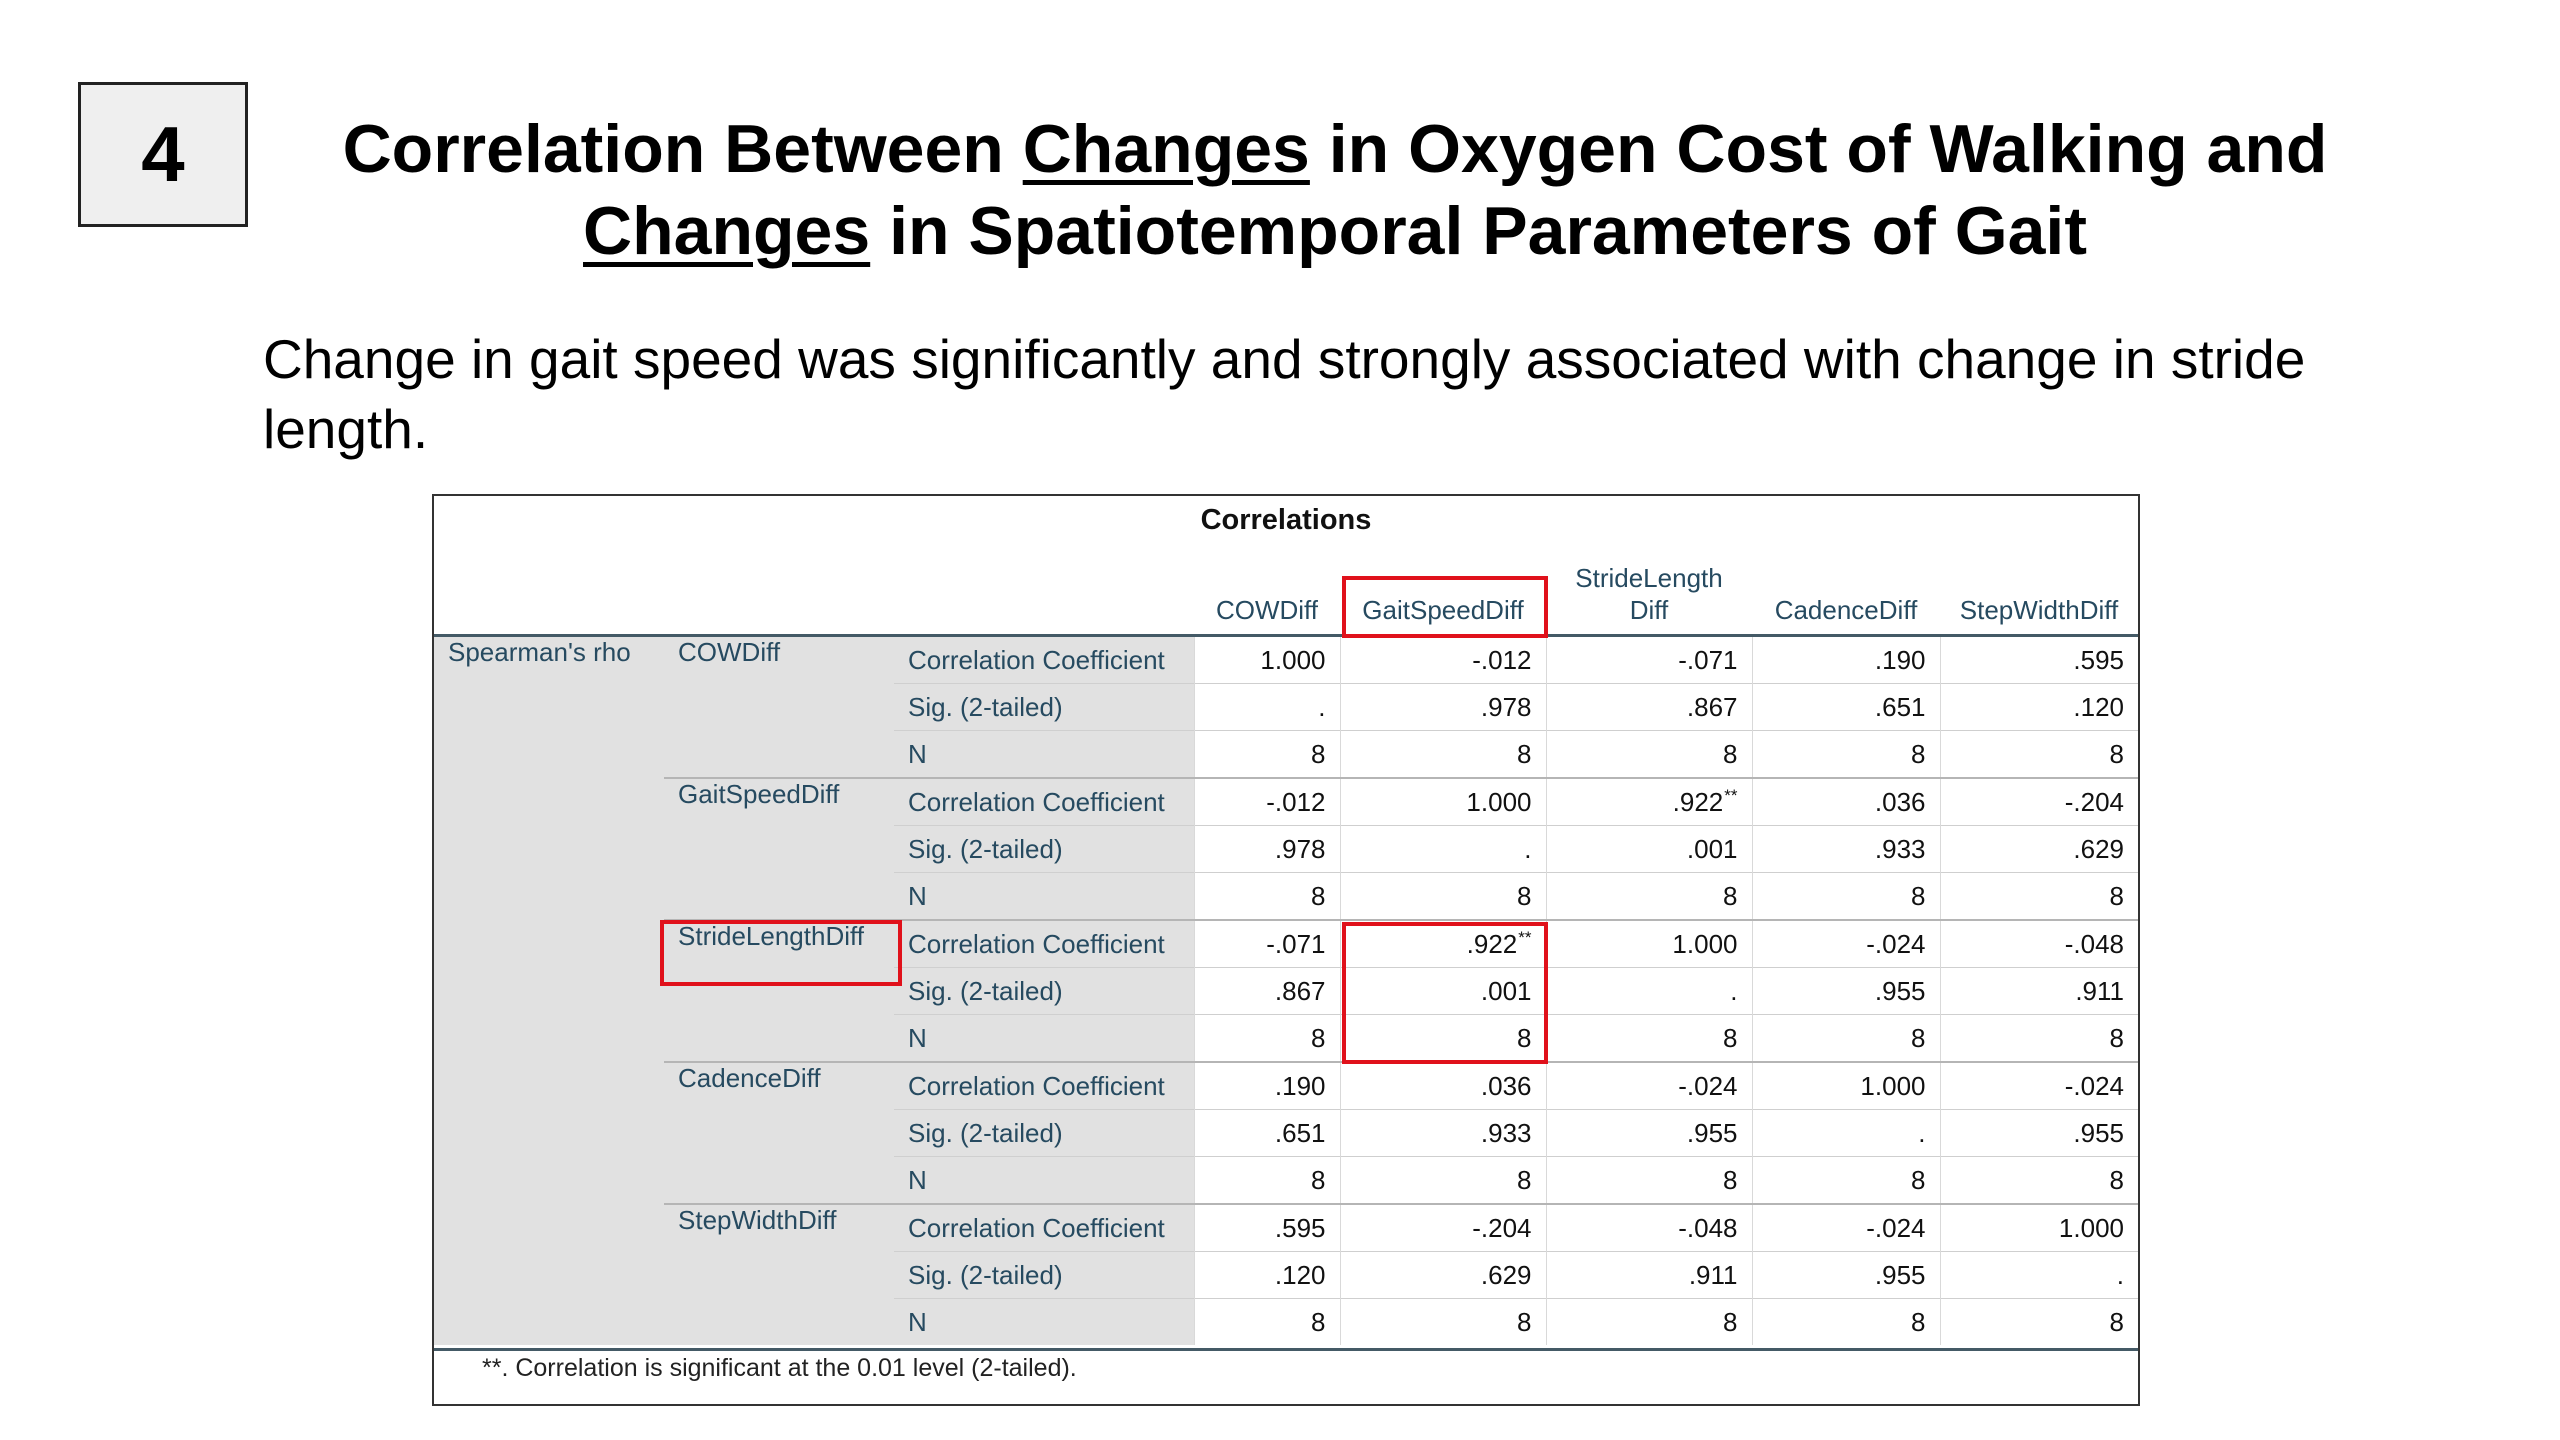 The height and width of the screenshot is (1440, 2560). I want to click on slide-number: 4, so click(163, 154).